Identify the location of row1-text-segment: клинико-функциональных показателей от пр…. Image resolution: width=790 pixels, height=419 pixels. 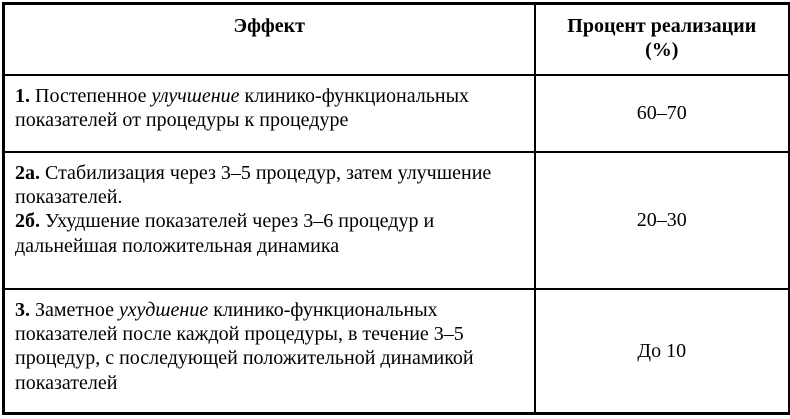
(242, 107).